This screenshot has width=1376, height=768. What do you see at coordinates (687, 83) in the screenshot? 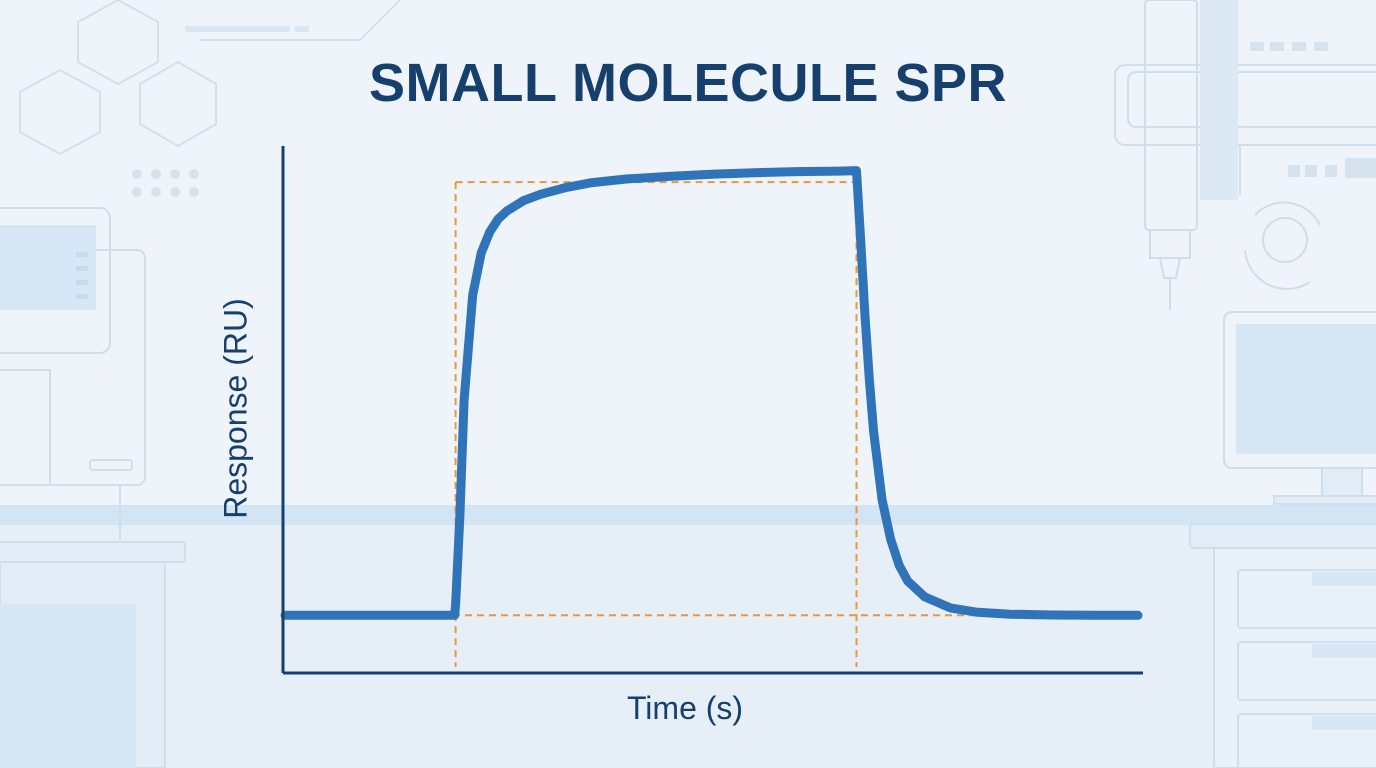
I see `chart-title: SMALL MOLECULE SPR` at bounding box center [687, 83].